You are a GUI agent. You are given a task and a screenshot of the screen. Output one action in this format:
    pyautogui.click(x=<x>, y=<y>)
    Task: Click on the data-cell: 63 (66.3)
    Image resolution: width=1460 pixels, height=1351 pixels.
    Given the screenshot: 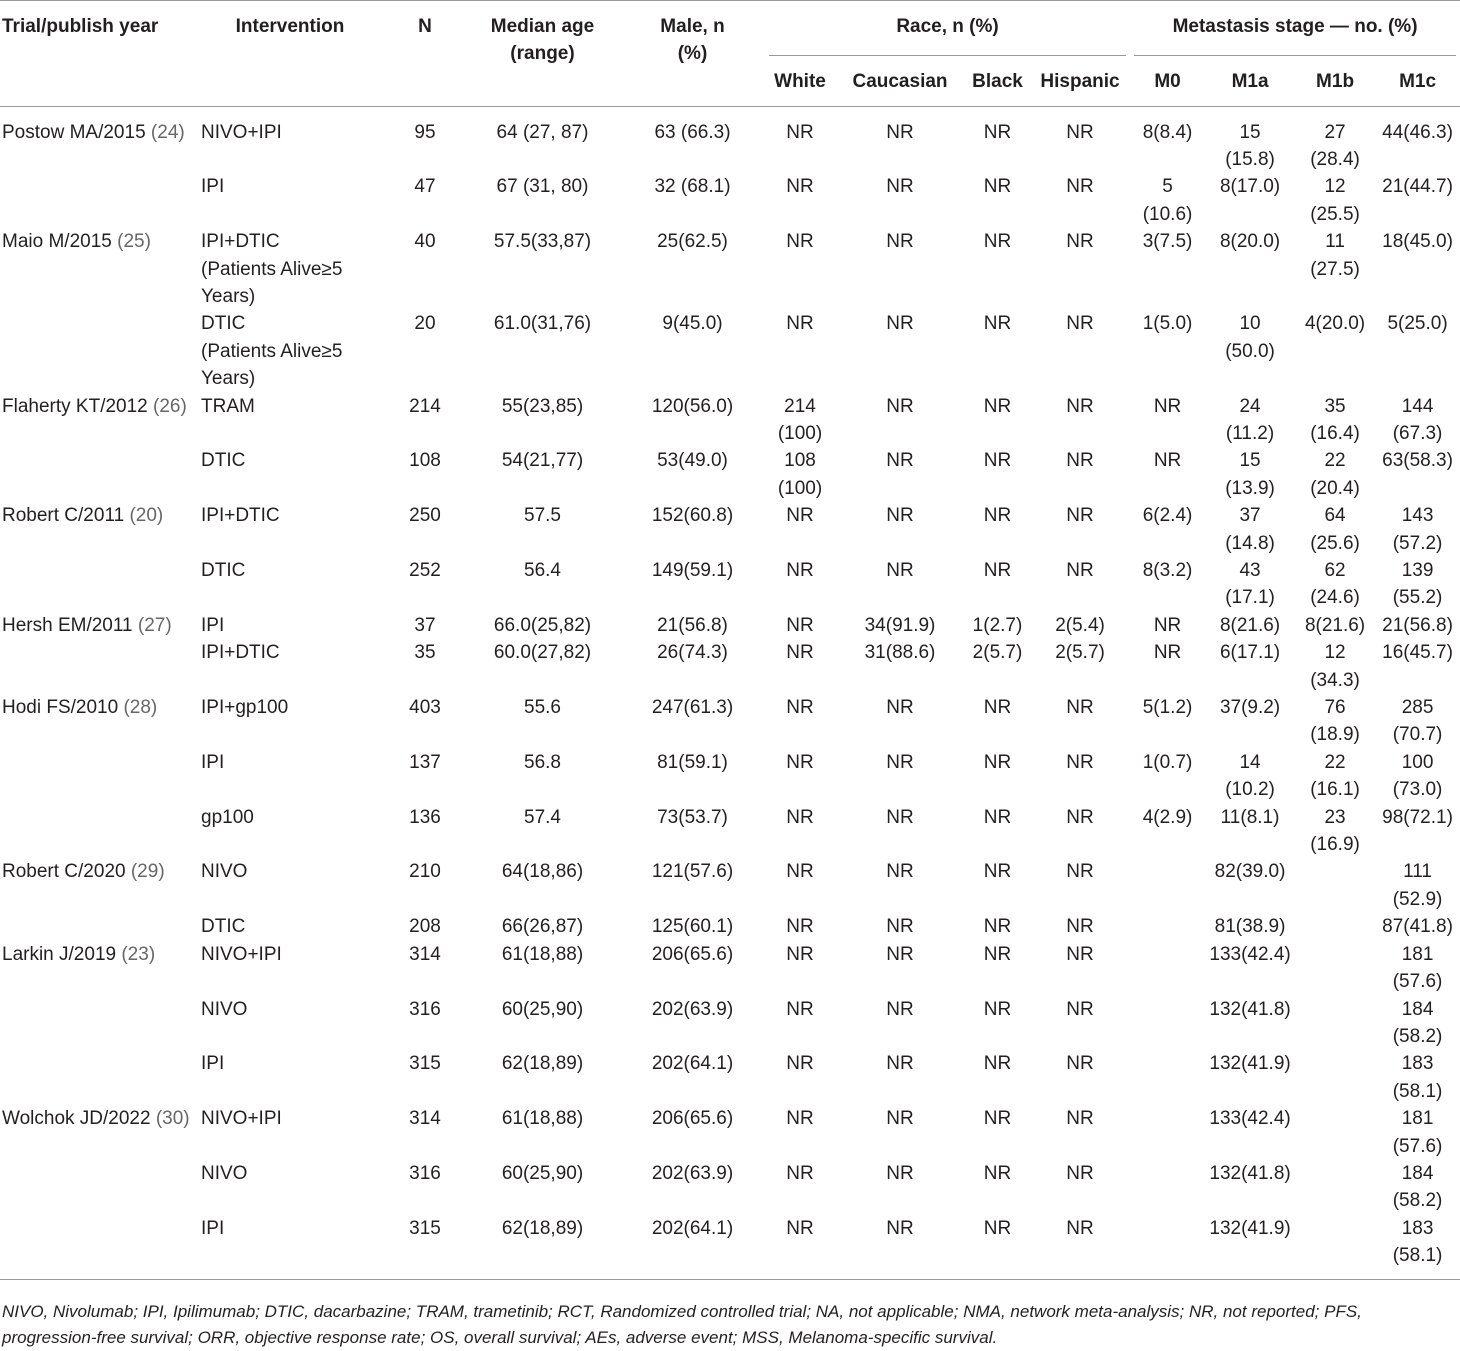 What is the action you would take?
    pyautogui.click(x=692, y=132)
    